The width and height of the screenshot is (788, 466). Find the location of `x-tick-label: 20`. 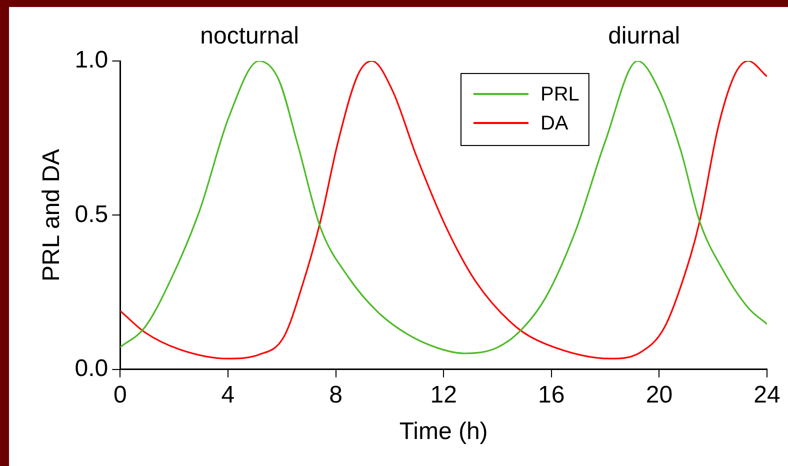

x-tick-label: 20 is located at coordinates (659, 394).